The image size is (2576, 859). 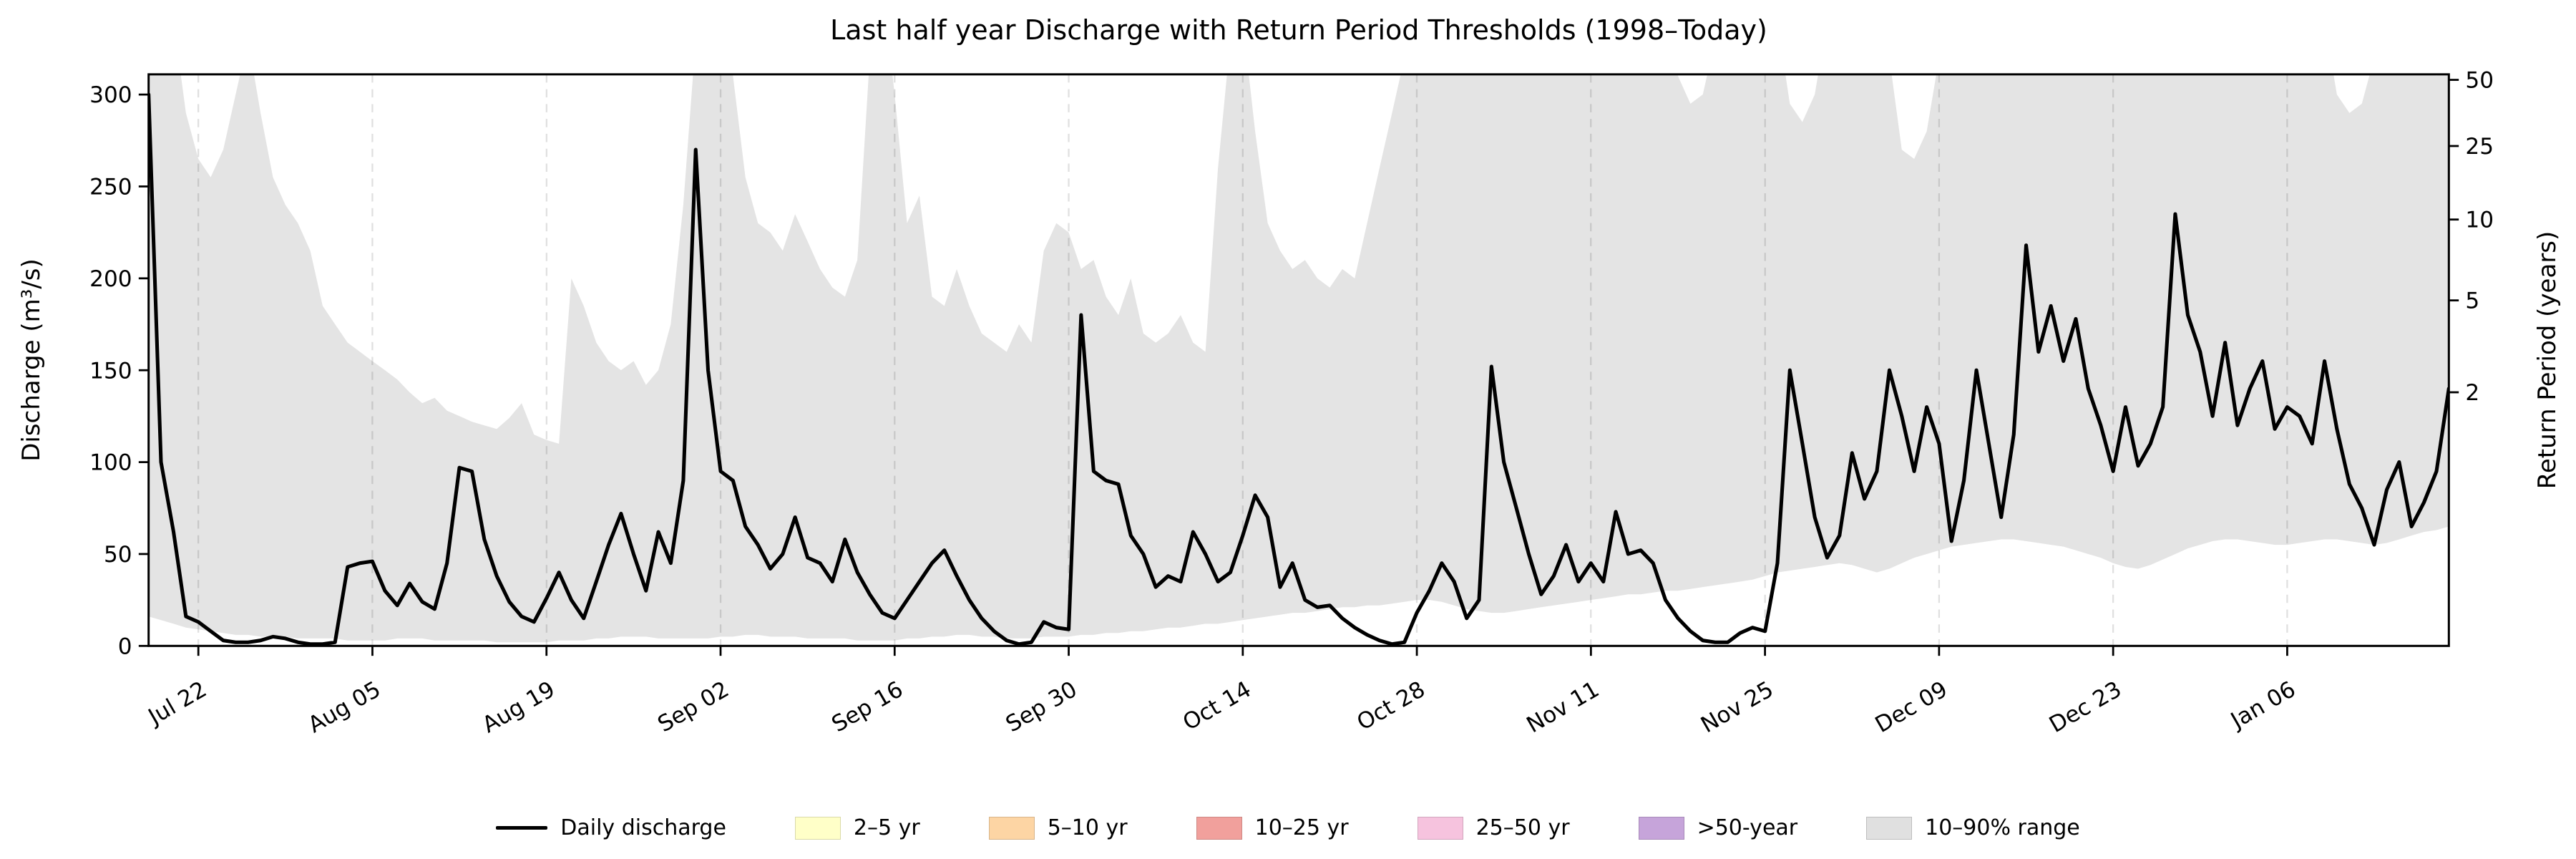 What do you see at coordinates (125, 646) in the screenshot?
I see `y-tick-label: 0` at bounding box center [125, 646].